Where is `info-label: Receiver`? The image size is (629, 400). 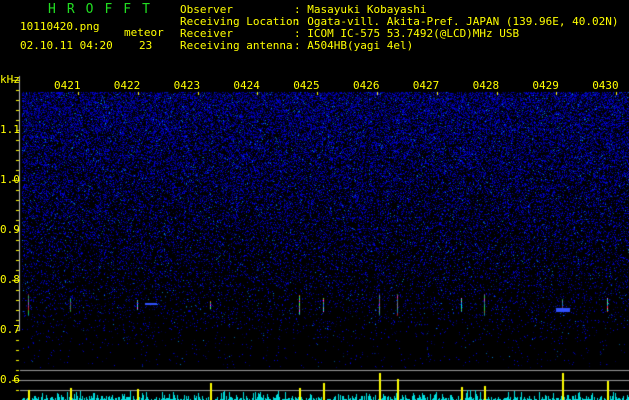 info-label: Receiver is located at coordinates (206, 33).